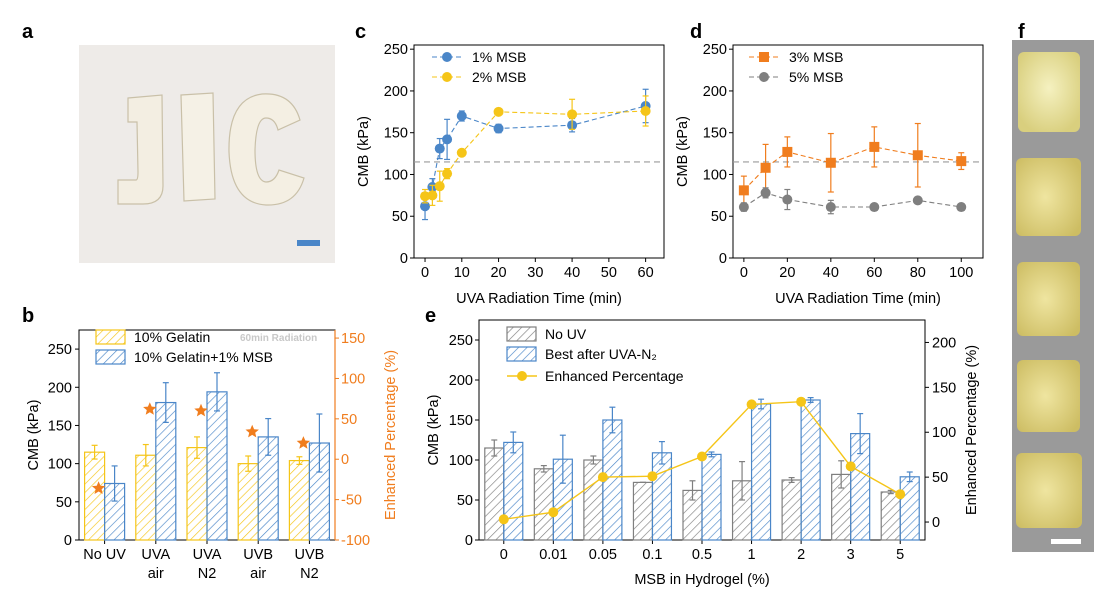  What do you see at coordinates (787, 273) in the screenshot?
I see `x-tick-label: 20` at bounding box center [787, 273].